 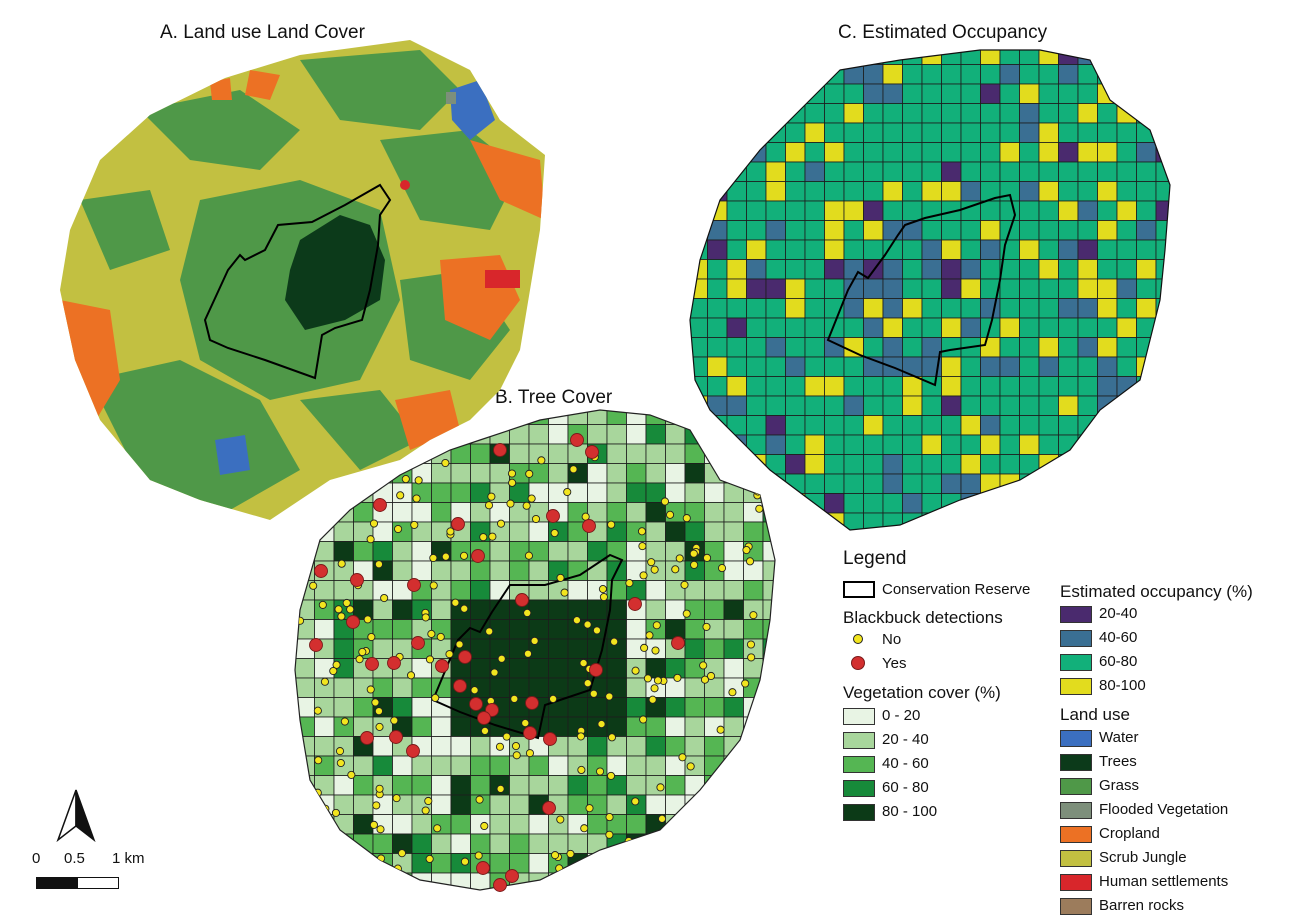 I want to click on veg-label: 20 - 40, so click(x=905, y=739).